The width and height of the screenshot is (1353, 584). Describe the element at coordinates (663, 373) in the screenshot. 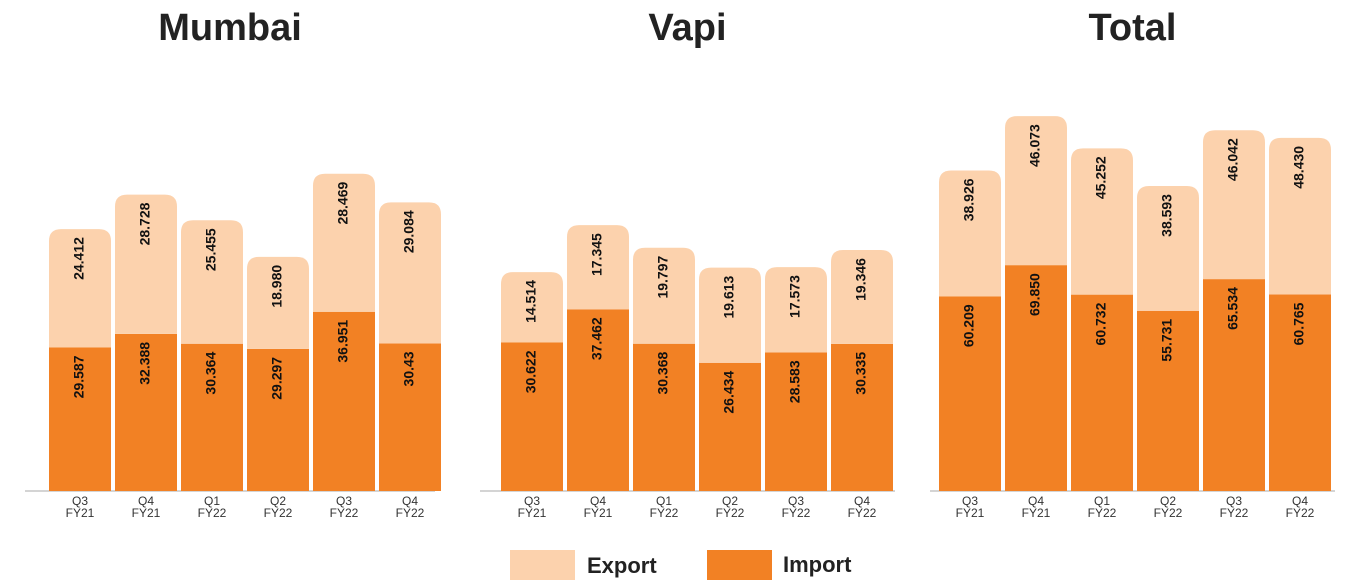

I see `value-label: 30.368` at that location.